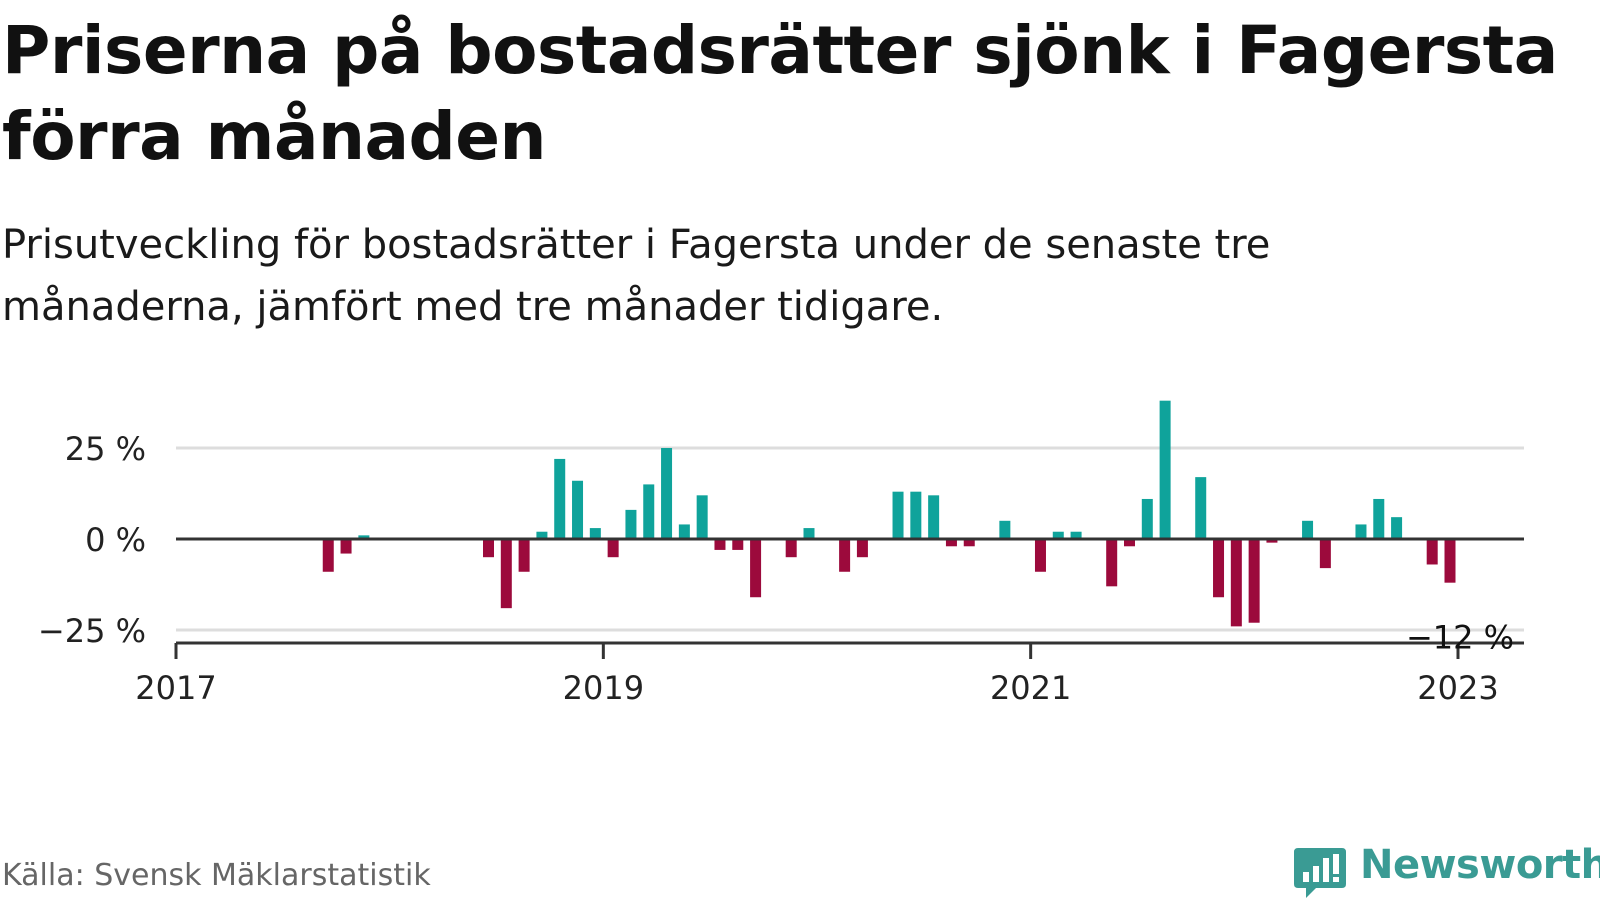 This screenshot has height=900, width=1600. Describe the element at coordinates (849, 598) in the screenshot. I see `x-axis` at that location.